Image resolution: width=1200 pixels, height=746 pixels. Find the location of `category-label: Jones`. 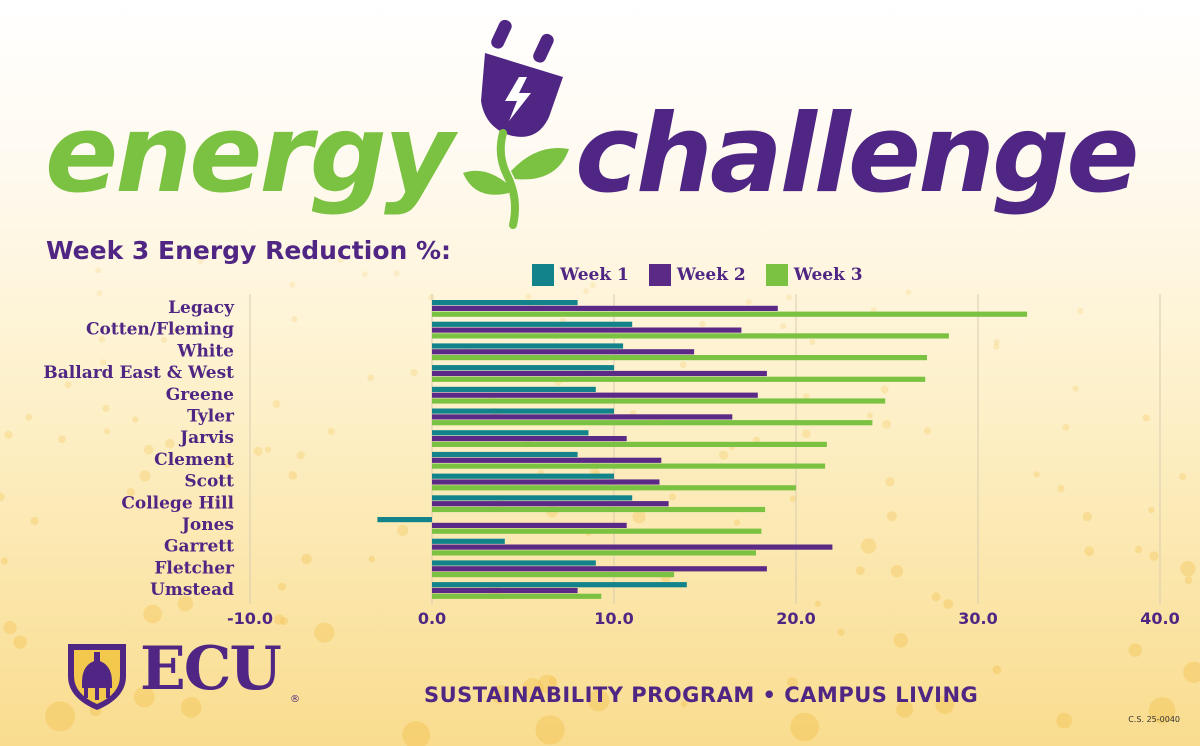

category-label: Jones is located at coordinates (207, 525).